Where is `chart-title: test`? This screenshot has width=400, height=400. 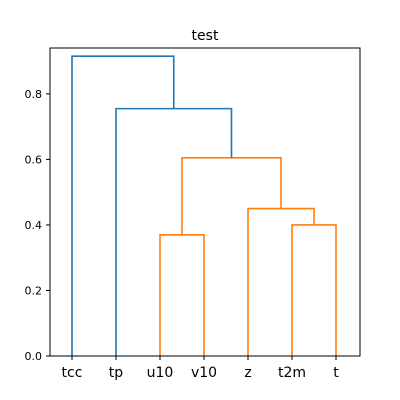
chart-title: test is located at coordinates (205, 36).